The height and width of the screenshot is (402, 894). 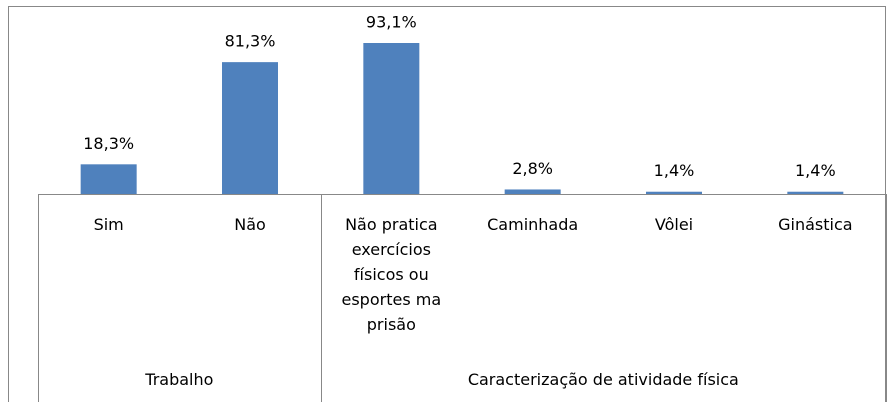 What do you see at coordinates (674, 224) in the screenshot?
I see `x-tick-label: Vôlei` at bounding box center [674, 224].